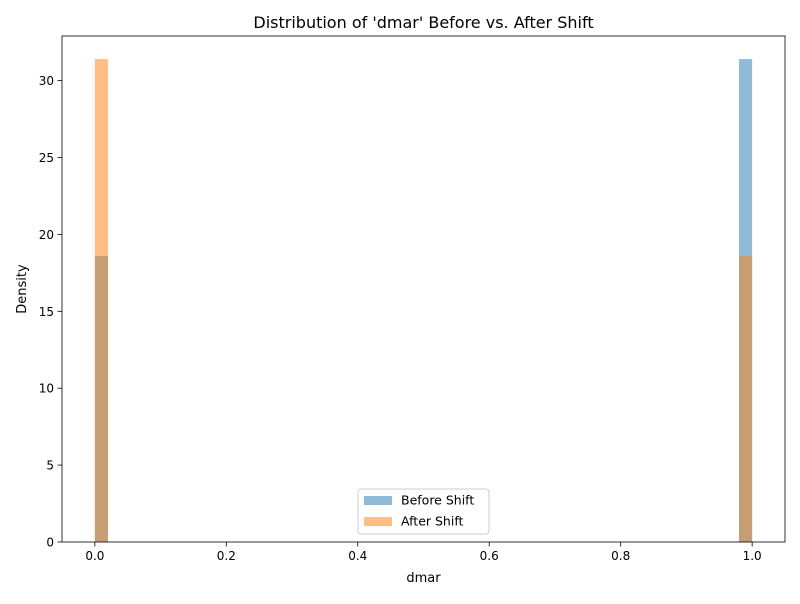 The height and width of the screenshot is (604, 800). What do you see at coordinates (94, 556) in the screenshot?
I see `x-tick-label: 0.0` at bounding box center [94, 556].